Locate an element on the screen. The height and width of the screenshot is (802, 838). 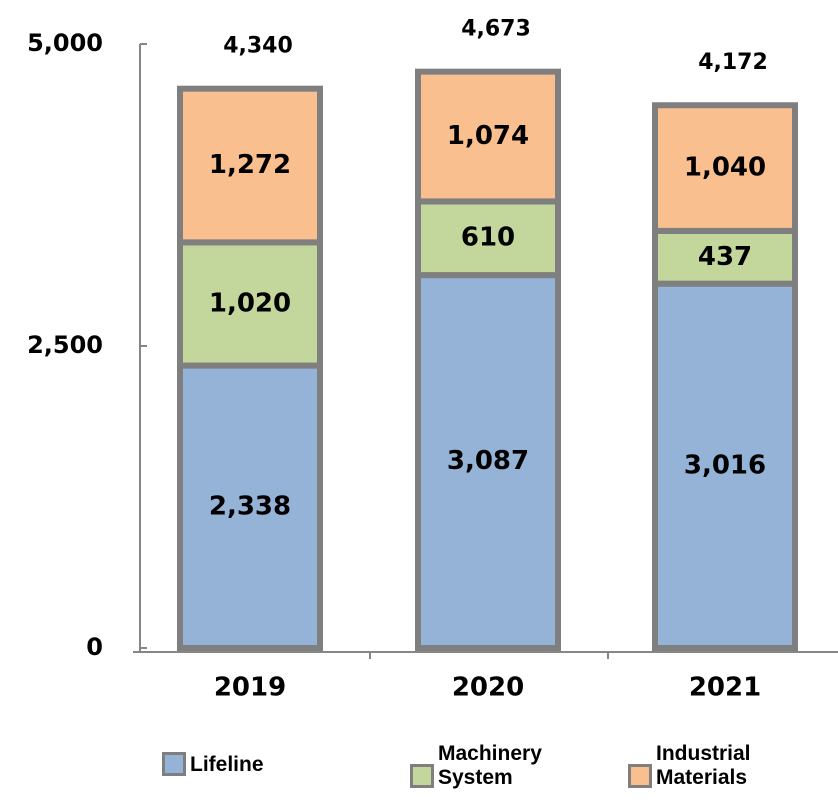
x-tick-label: 2019 is located at coordinates (250, 688).